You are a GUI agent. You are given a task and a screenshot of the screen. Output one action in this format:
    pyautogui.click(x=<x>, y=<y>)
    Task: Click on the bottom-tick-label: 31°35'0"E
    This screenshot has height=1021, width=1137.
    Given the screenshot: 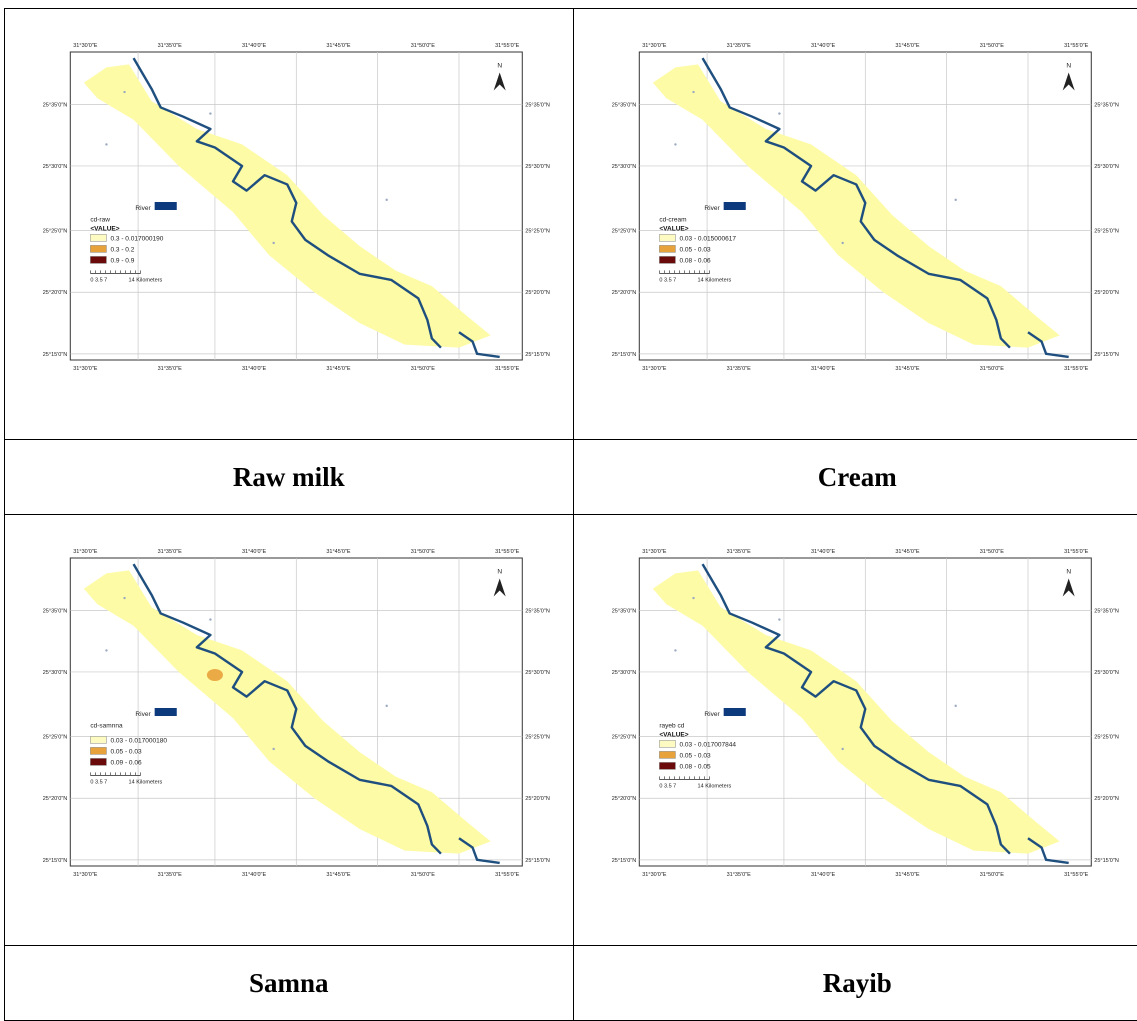 What is the action you would take?
    pyautogui.click(x=170, y=369)
    